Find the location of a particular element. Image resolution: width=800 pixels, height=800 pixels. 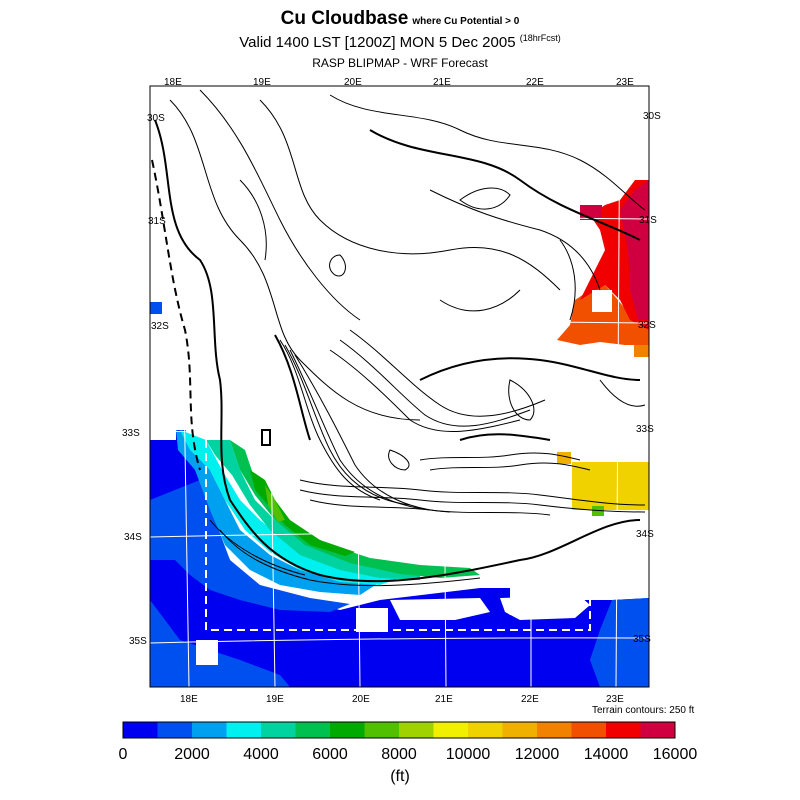

lat-label-right: 30S is located at coordinates (652, 116).